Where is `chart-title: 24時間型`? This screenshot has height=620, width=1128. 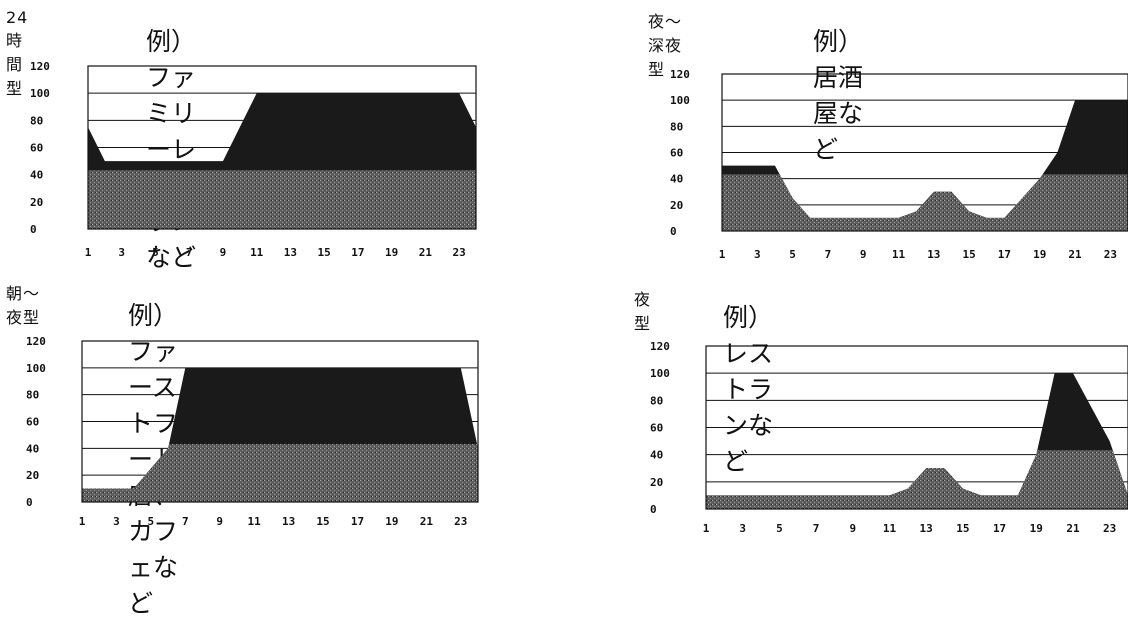
chart-title: 24時間型 is located at coordinates (17, 53).